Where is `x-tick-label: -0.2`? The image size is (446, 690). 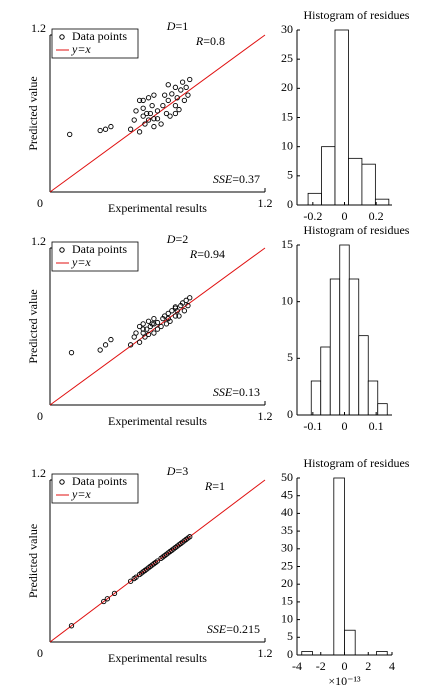 x-tick-label: -0.2 is located at coordinates (312, 216).